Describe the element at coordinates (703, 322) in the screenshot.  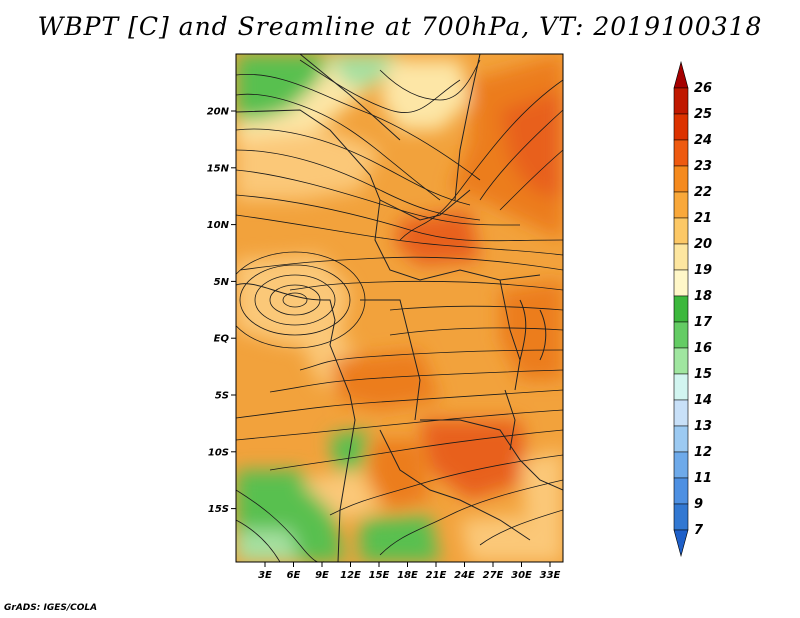
I see `colorbar-label: 17` at that location.